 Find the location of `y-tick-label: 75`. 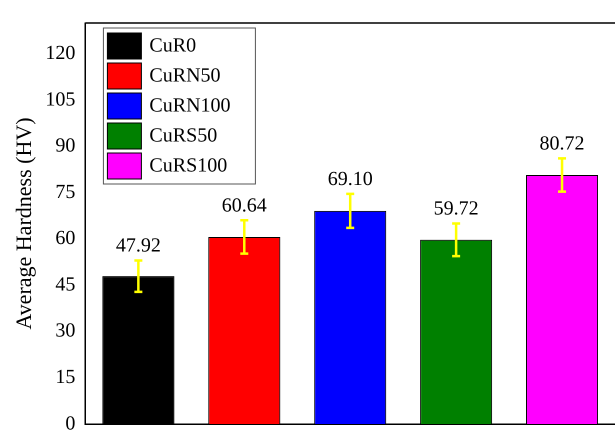

y-tick-label: 75 is located at coordinates (65, 191).